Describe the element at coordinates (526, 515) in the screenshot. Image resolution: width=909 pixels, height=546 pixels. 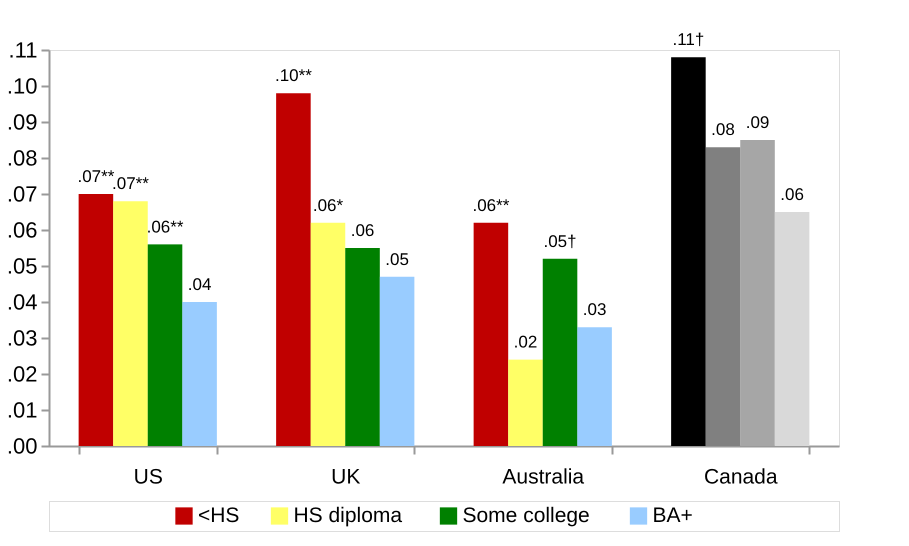
I see `legend-label: Some college` at that location.